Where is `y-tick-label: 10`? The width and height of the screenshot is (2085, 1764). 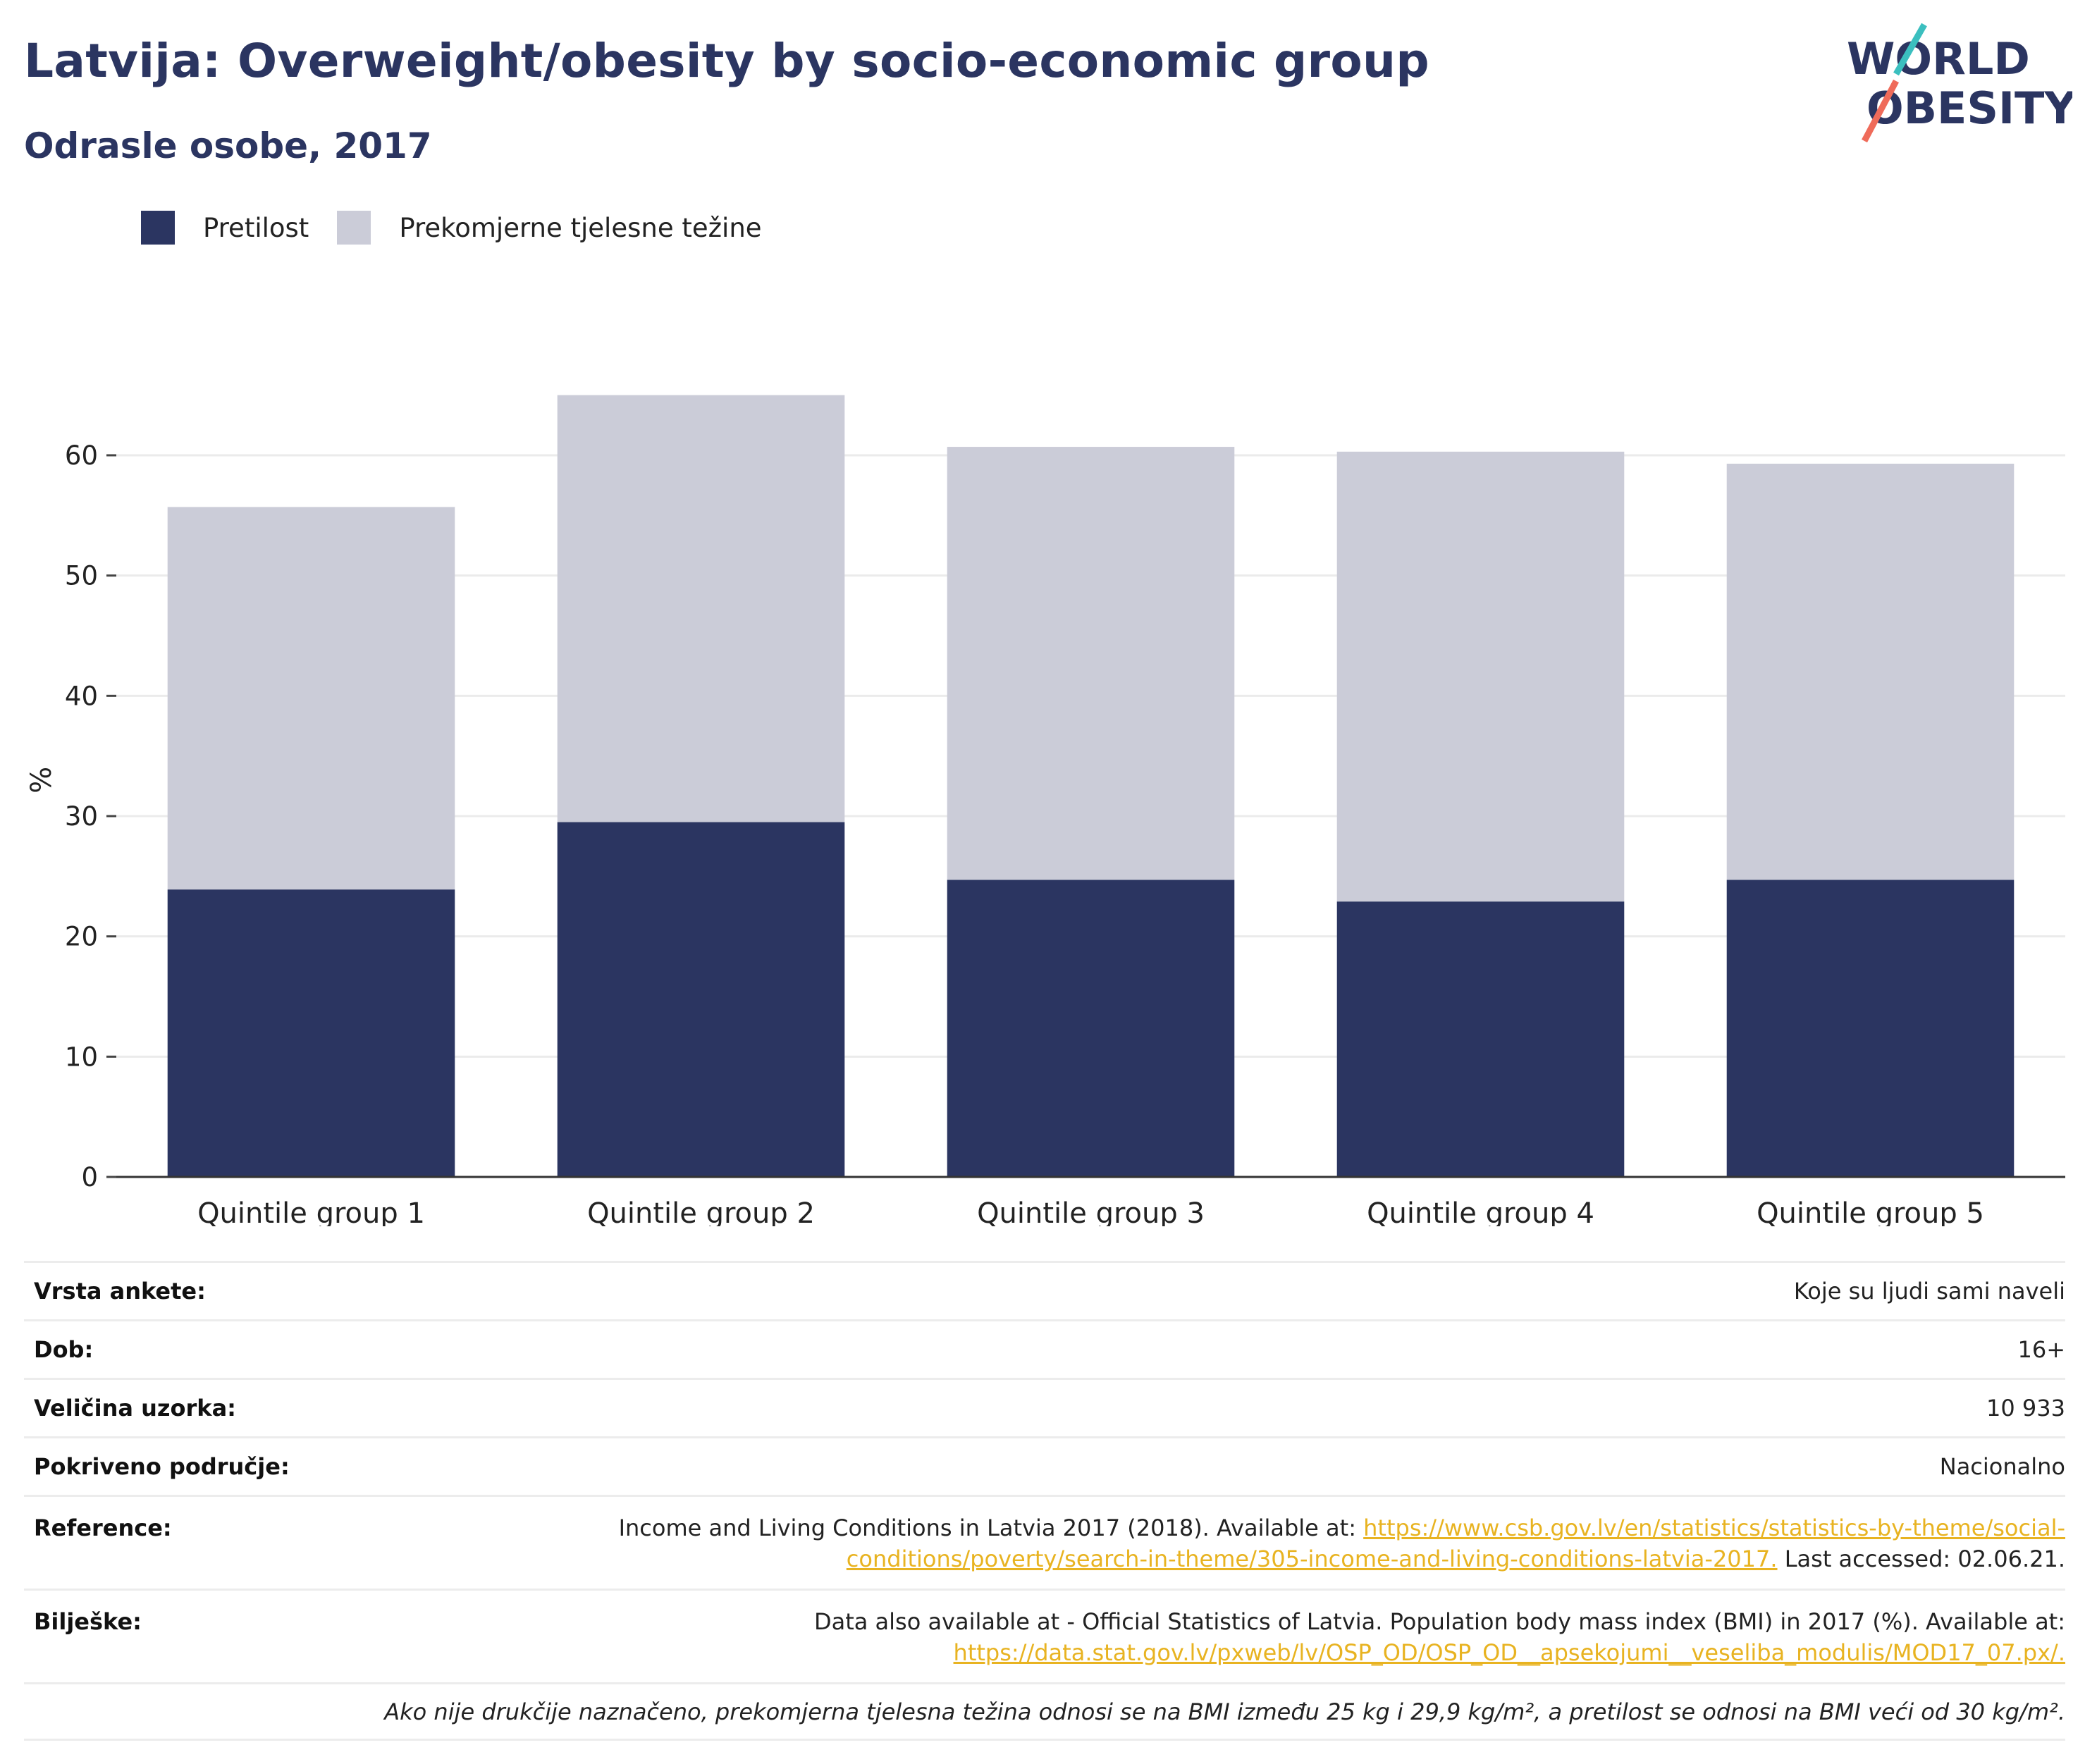
y-tick-label: 10 is located at coordinates (81, 1057).